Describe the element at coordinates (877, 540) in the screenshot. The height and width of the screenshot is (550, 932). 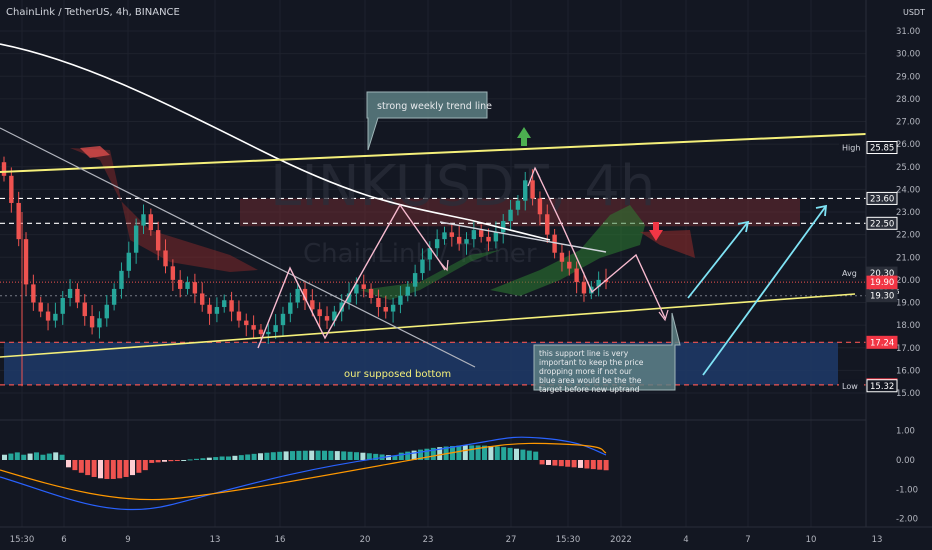
I see `time-tick: 13` at that location.